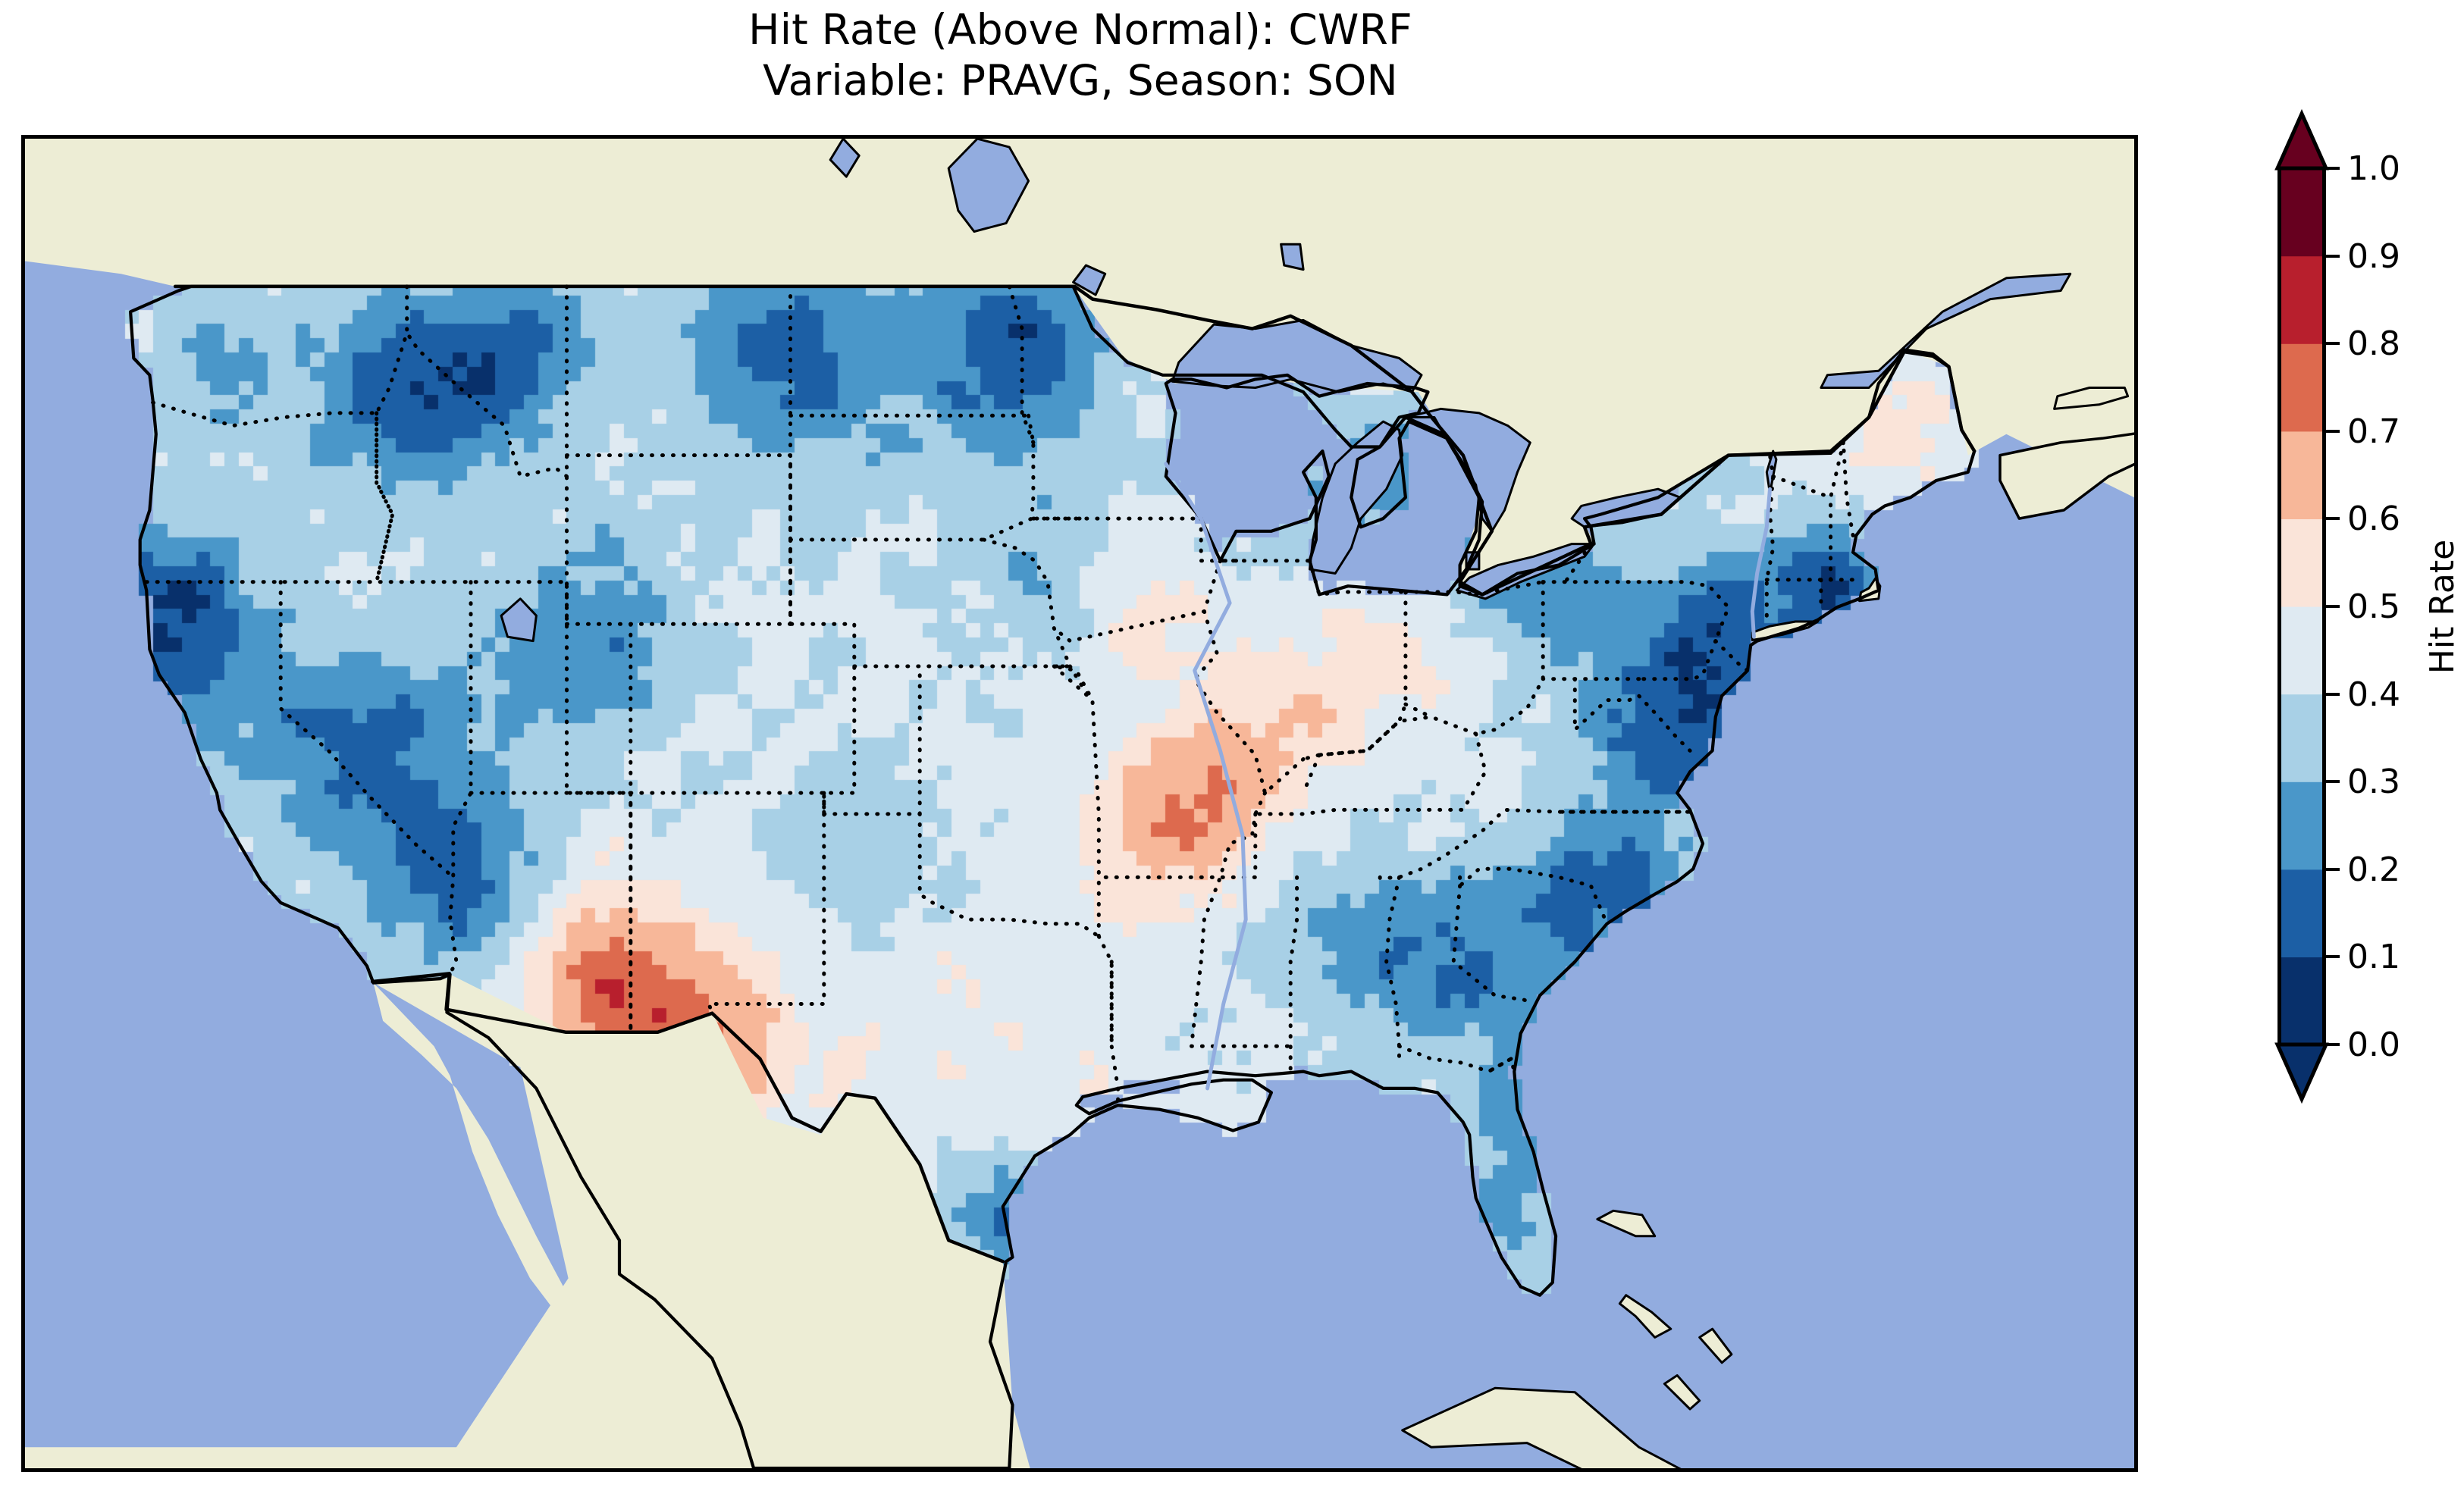 This screenshot has width=2464, height=1494. Describe the element at coordinates (2374, 168) in the screenshot. I see `tick-label: 1.0` at that location.